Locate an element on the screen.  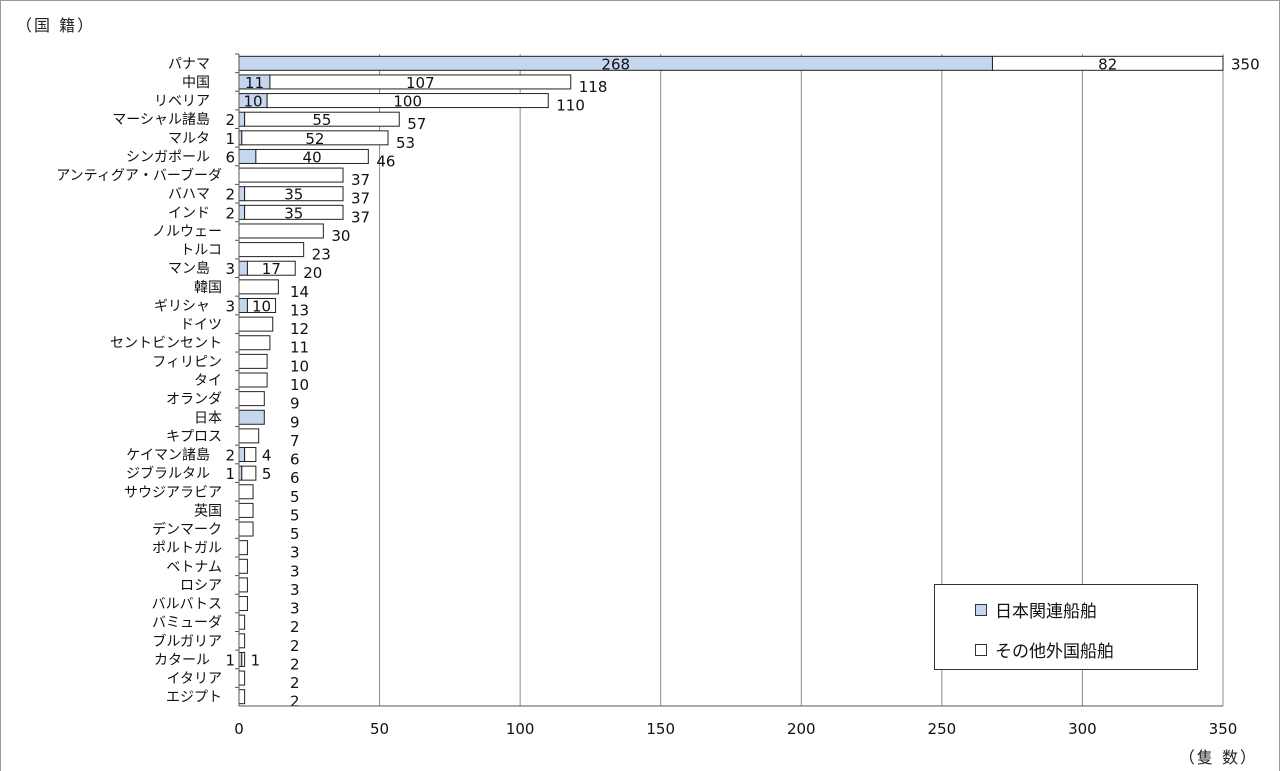
category-label: ロシア is located at coordinates (201, 586).